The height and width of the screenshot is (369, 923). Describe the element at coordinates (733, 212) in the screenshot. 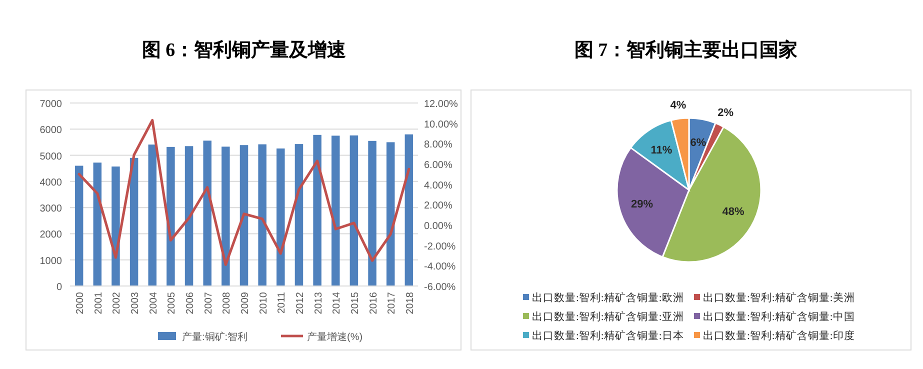

I see `data-label: 48%` at that location.